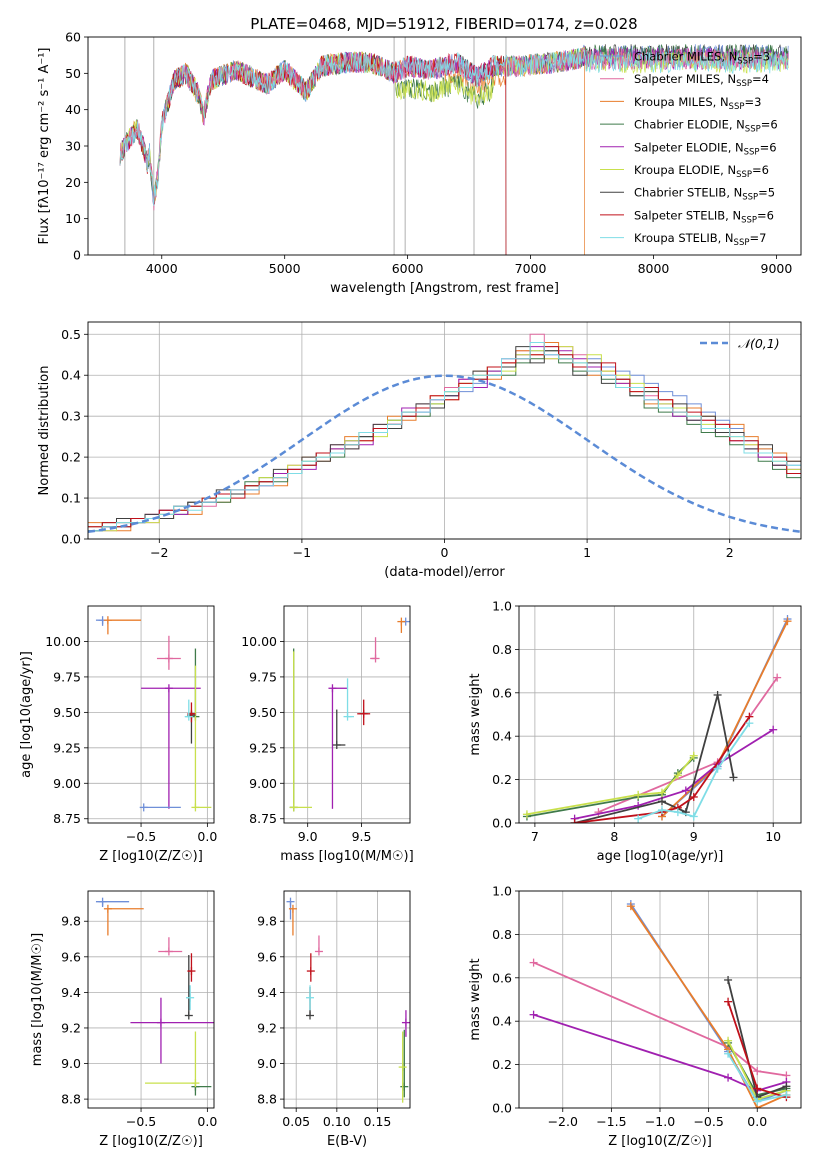  What do you see at coordinates (444, 288) in the screenshot?
I see `x-axis-label: wavelength [Angstrom, rest frame]` at bounding box center [444, 288].